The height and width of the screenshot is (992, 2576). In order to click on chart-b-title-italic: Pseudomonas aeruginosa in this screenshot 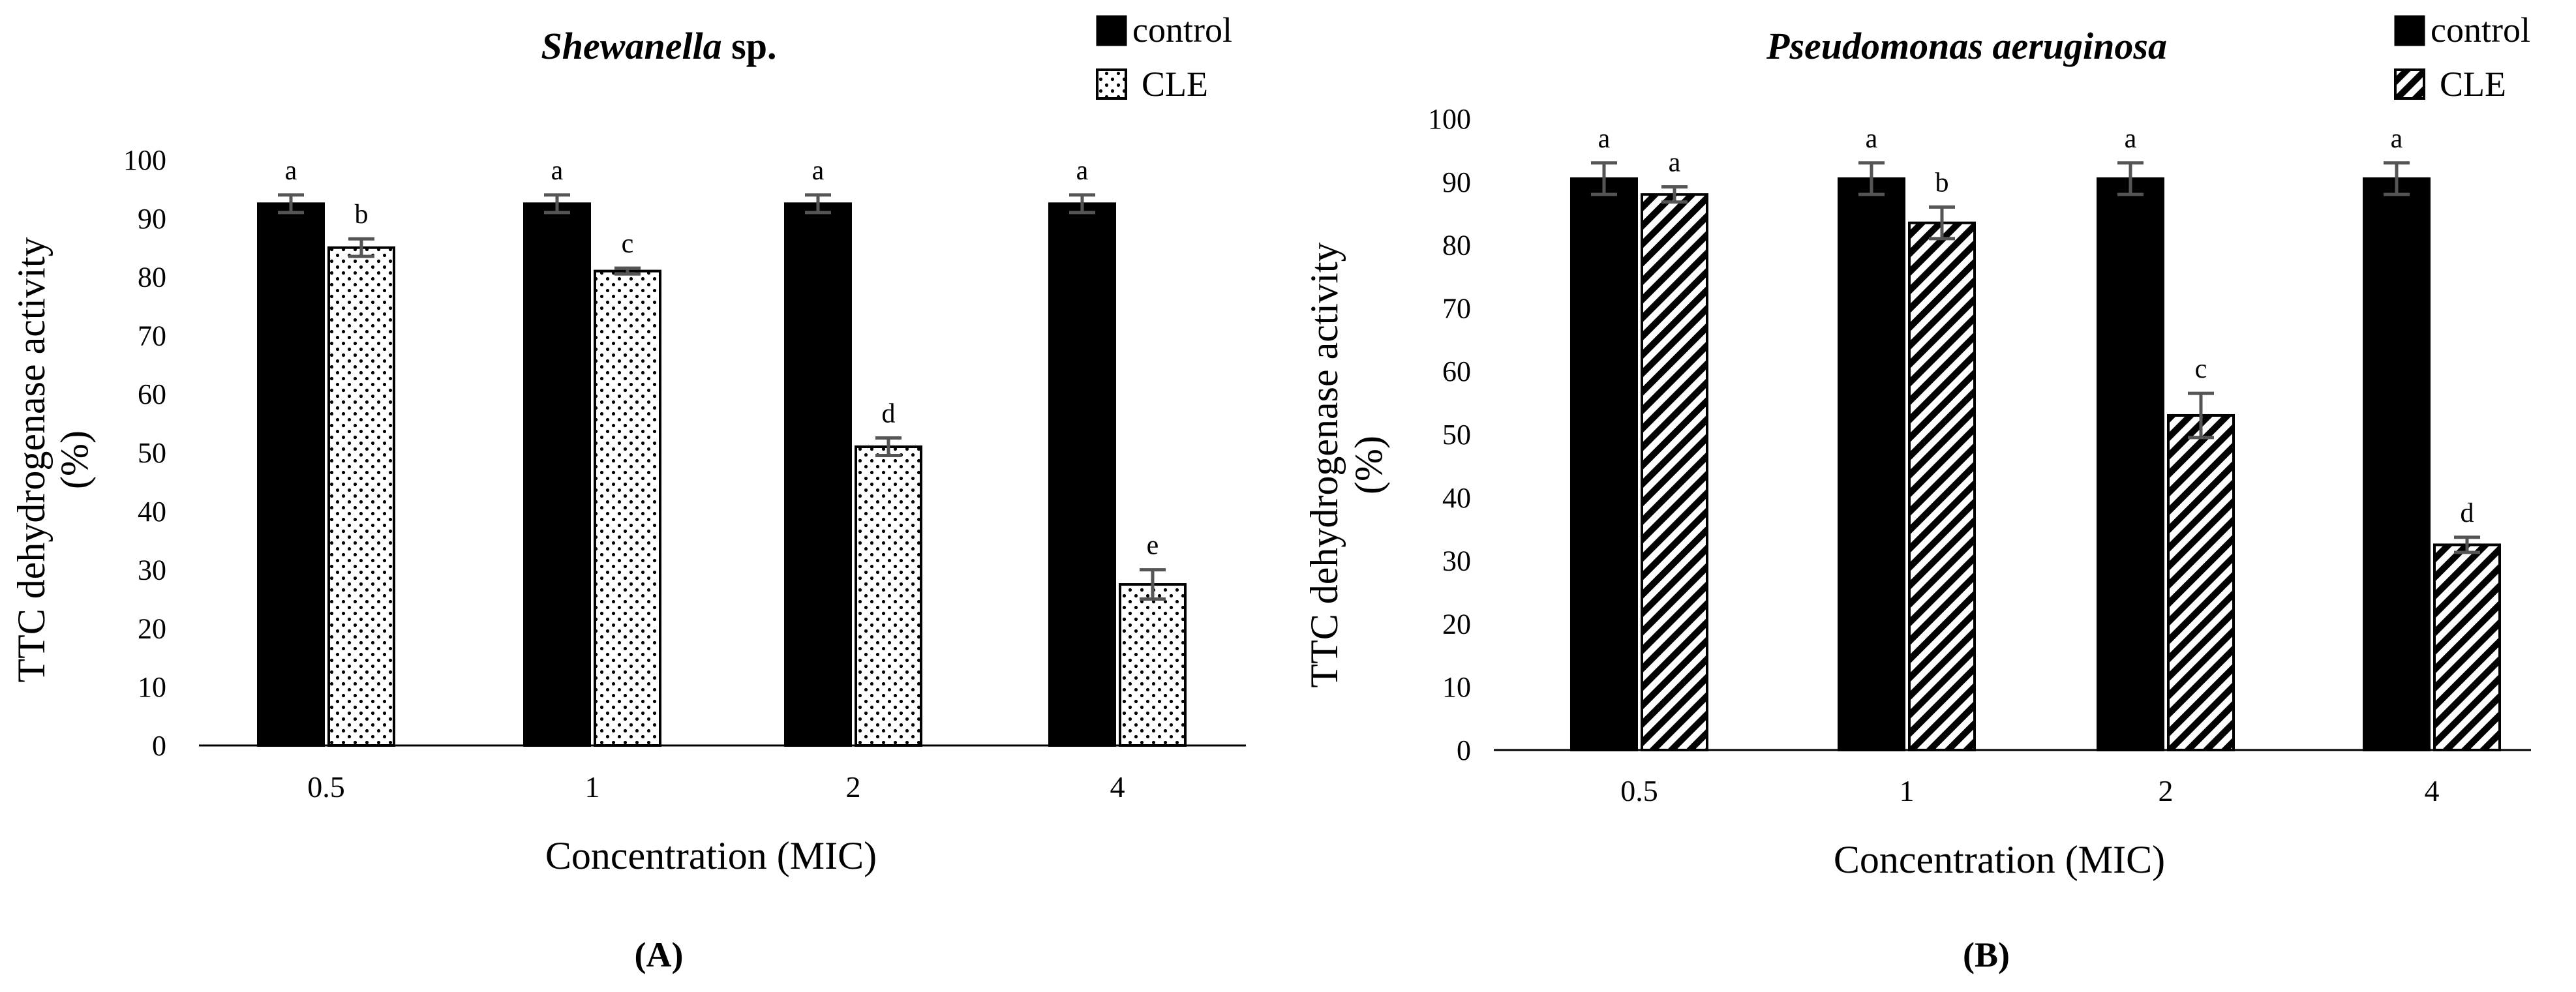, I will do `click(1967, 46)`.